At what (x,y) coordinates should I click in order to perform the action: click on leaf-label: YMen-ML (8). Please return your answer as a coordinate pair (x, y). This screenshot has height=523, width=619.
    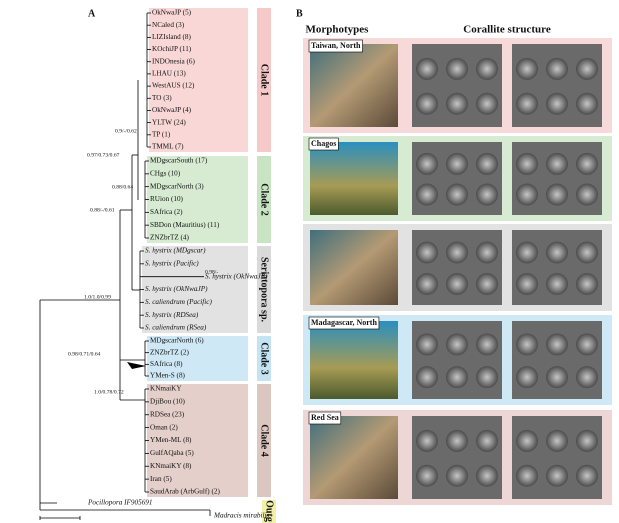
    Looking at the image, I should click on (171, 440).